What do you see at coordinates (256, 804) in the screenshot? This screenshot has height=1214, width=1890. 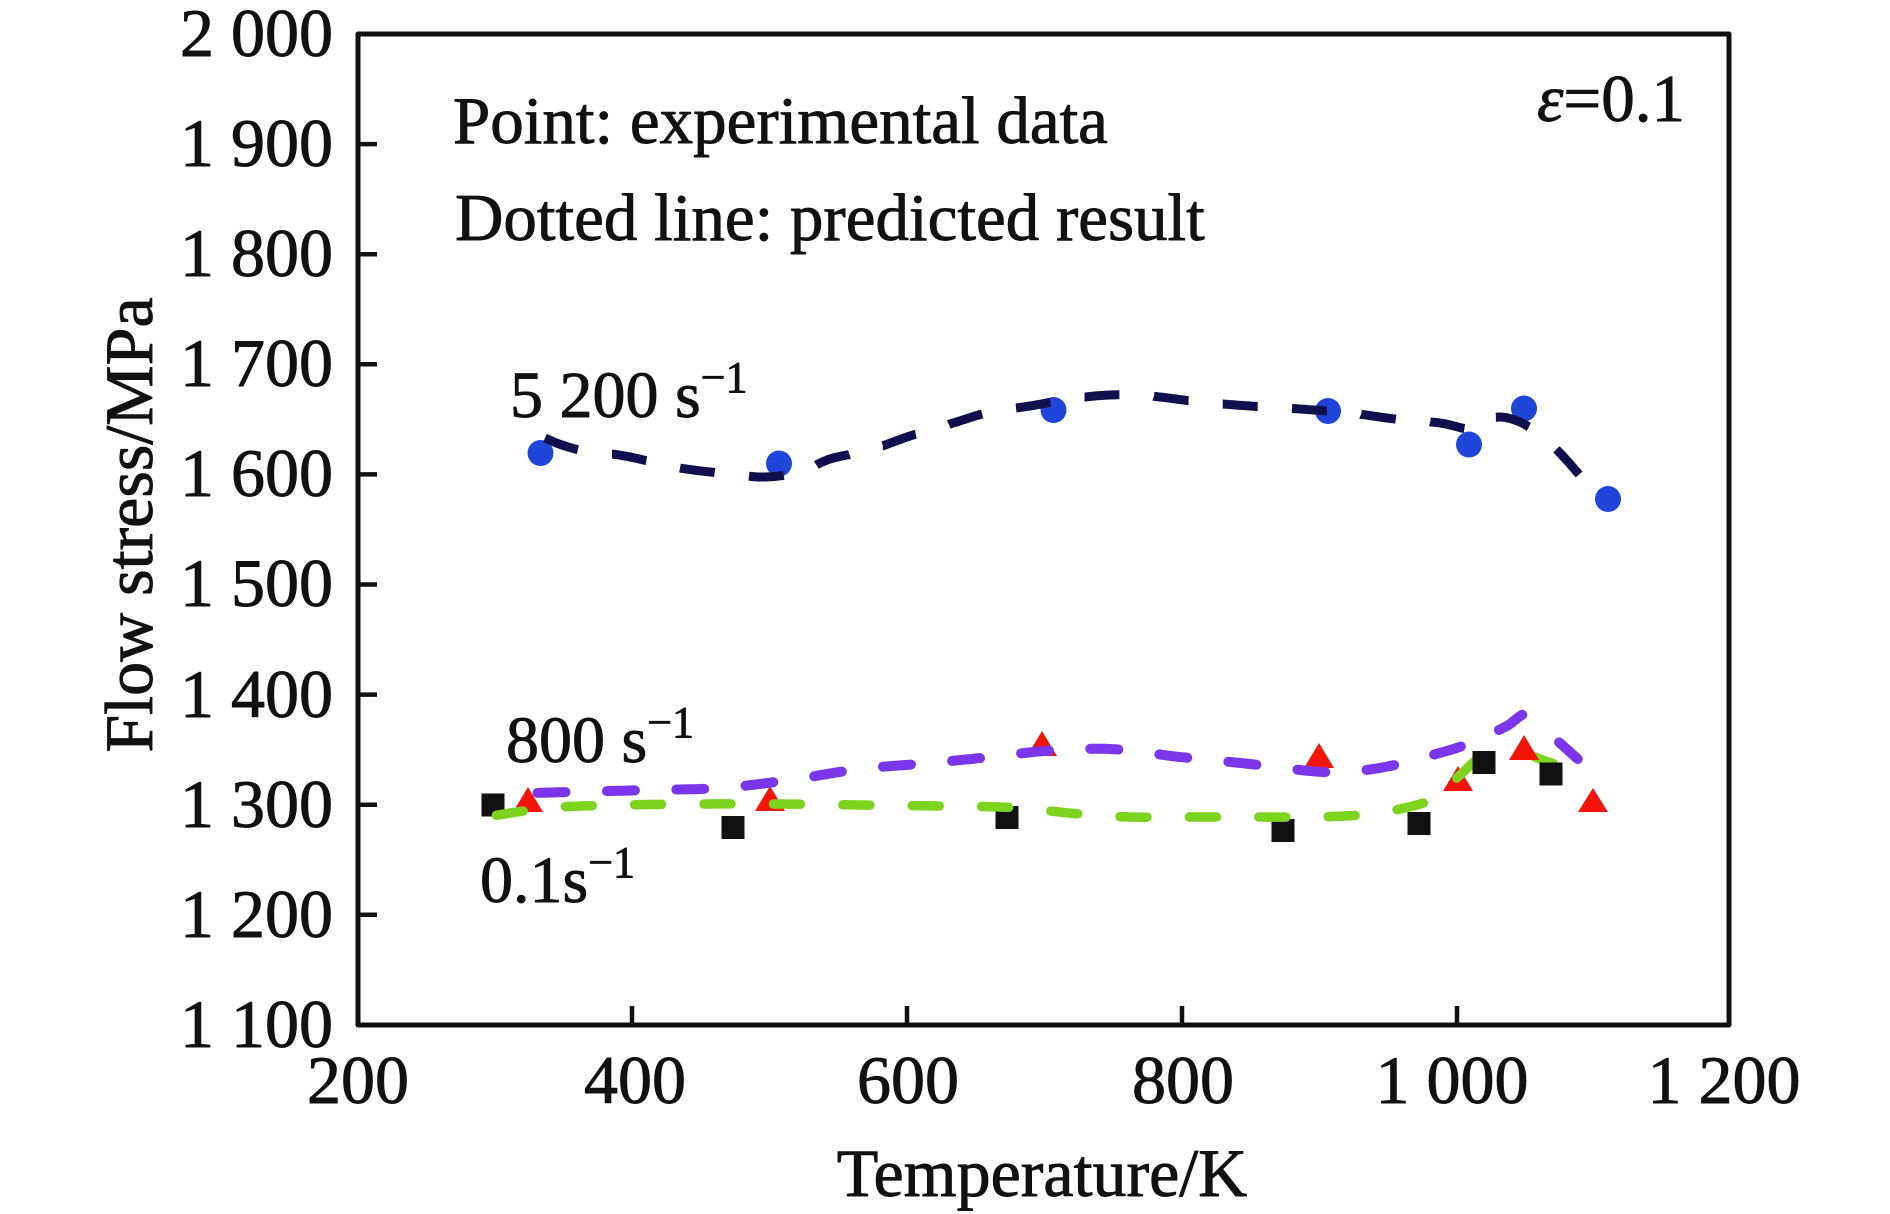 I see `svg-text: 1 300` at bounding box center [256, 804].